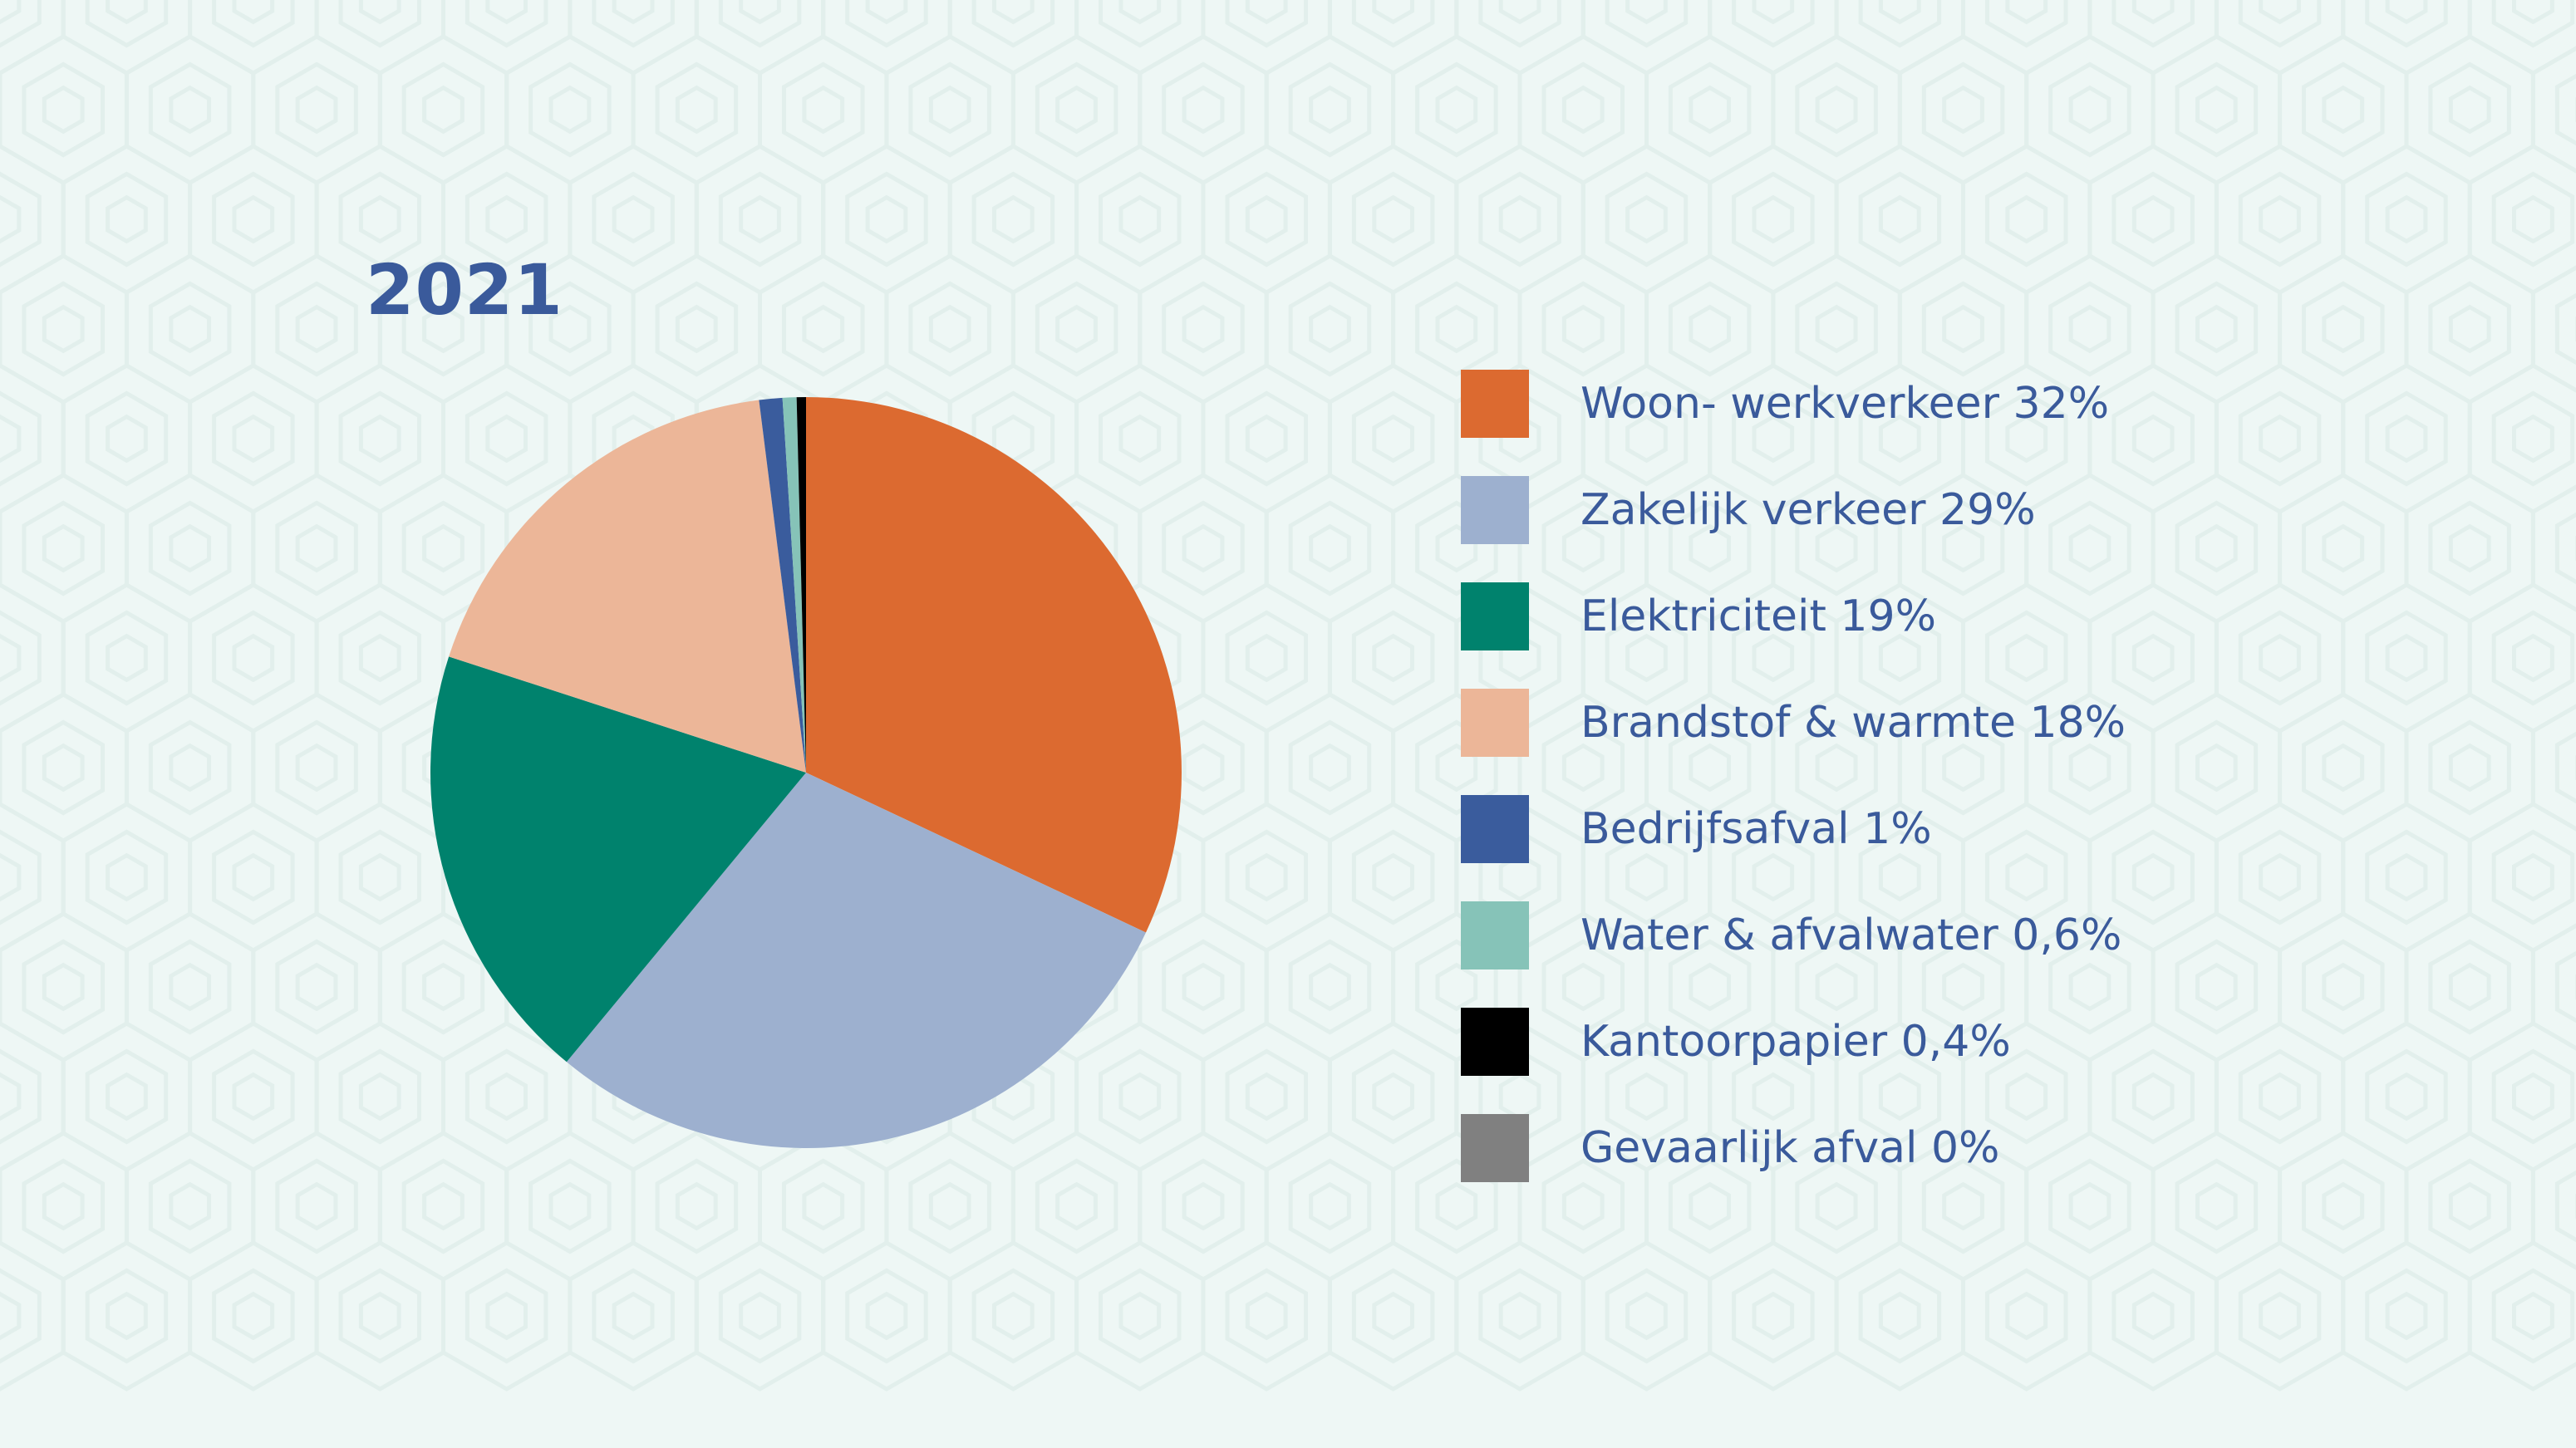 This screenshot has height=1448, width=2576. I want to click on legend-item-elektriciteit: Elektriciteit 19%, so click(1793, 616).